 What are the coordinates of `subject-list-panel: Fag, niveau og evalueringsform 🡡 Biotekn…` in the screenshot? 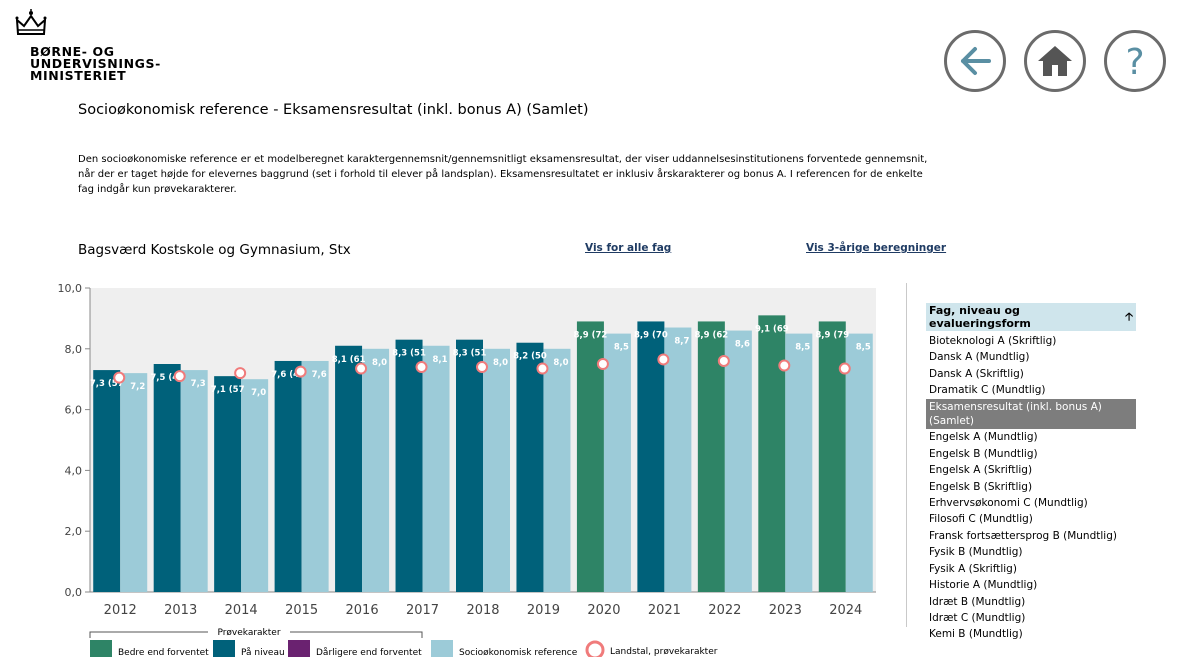 It's located at (1031, 473).